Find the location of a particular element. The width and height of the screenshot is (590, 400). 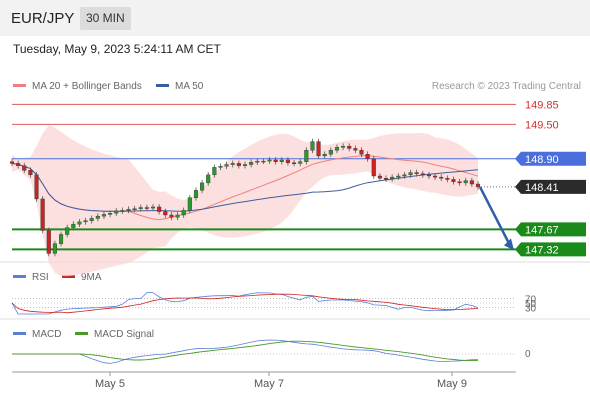

legend-ma20-label: MA 20 + Bollinger Bands is located at coordinates (87, 86).